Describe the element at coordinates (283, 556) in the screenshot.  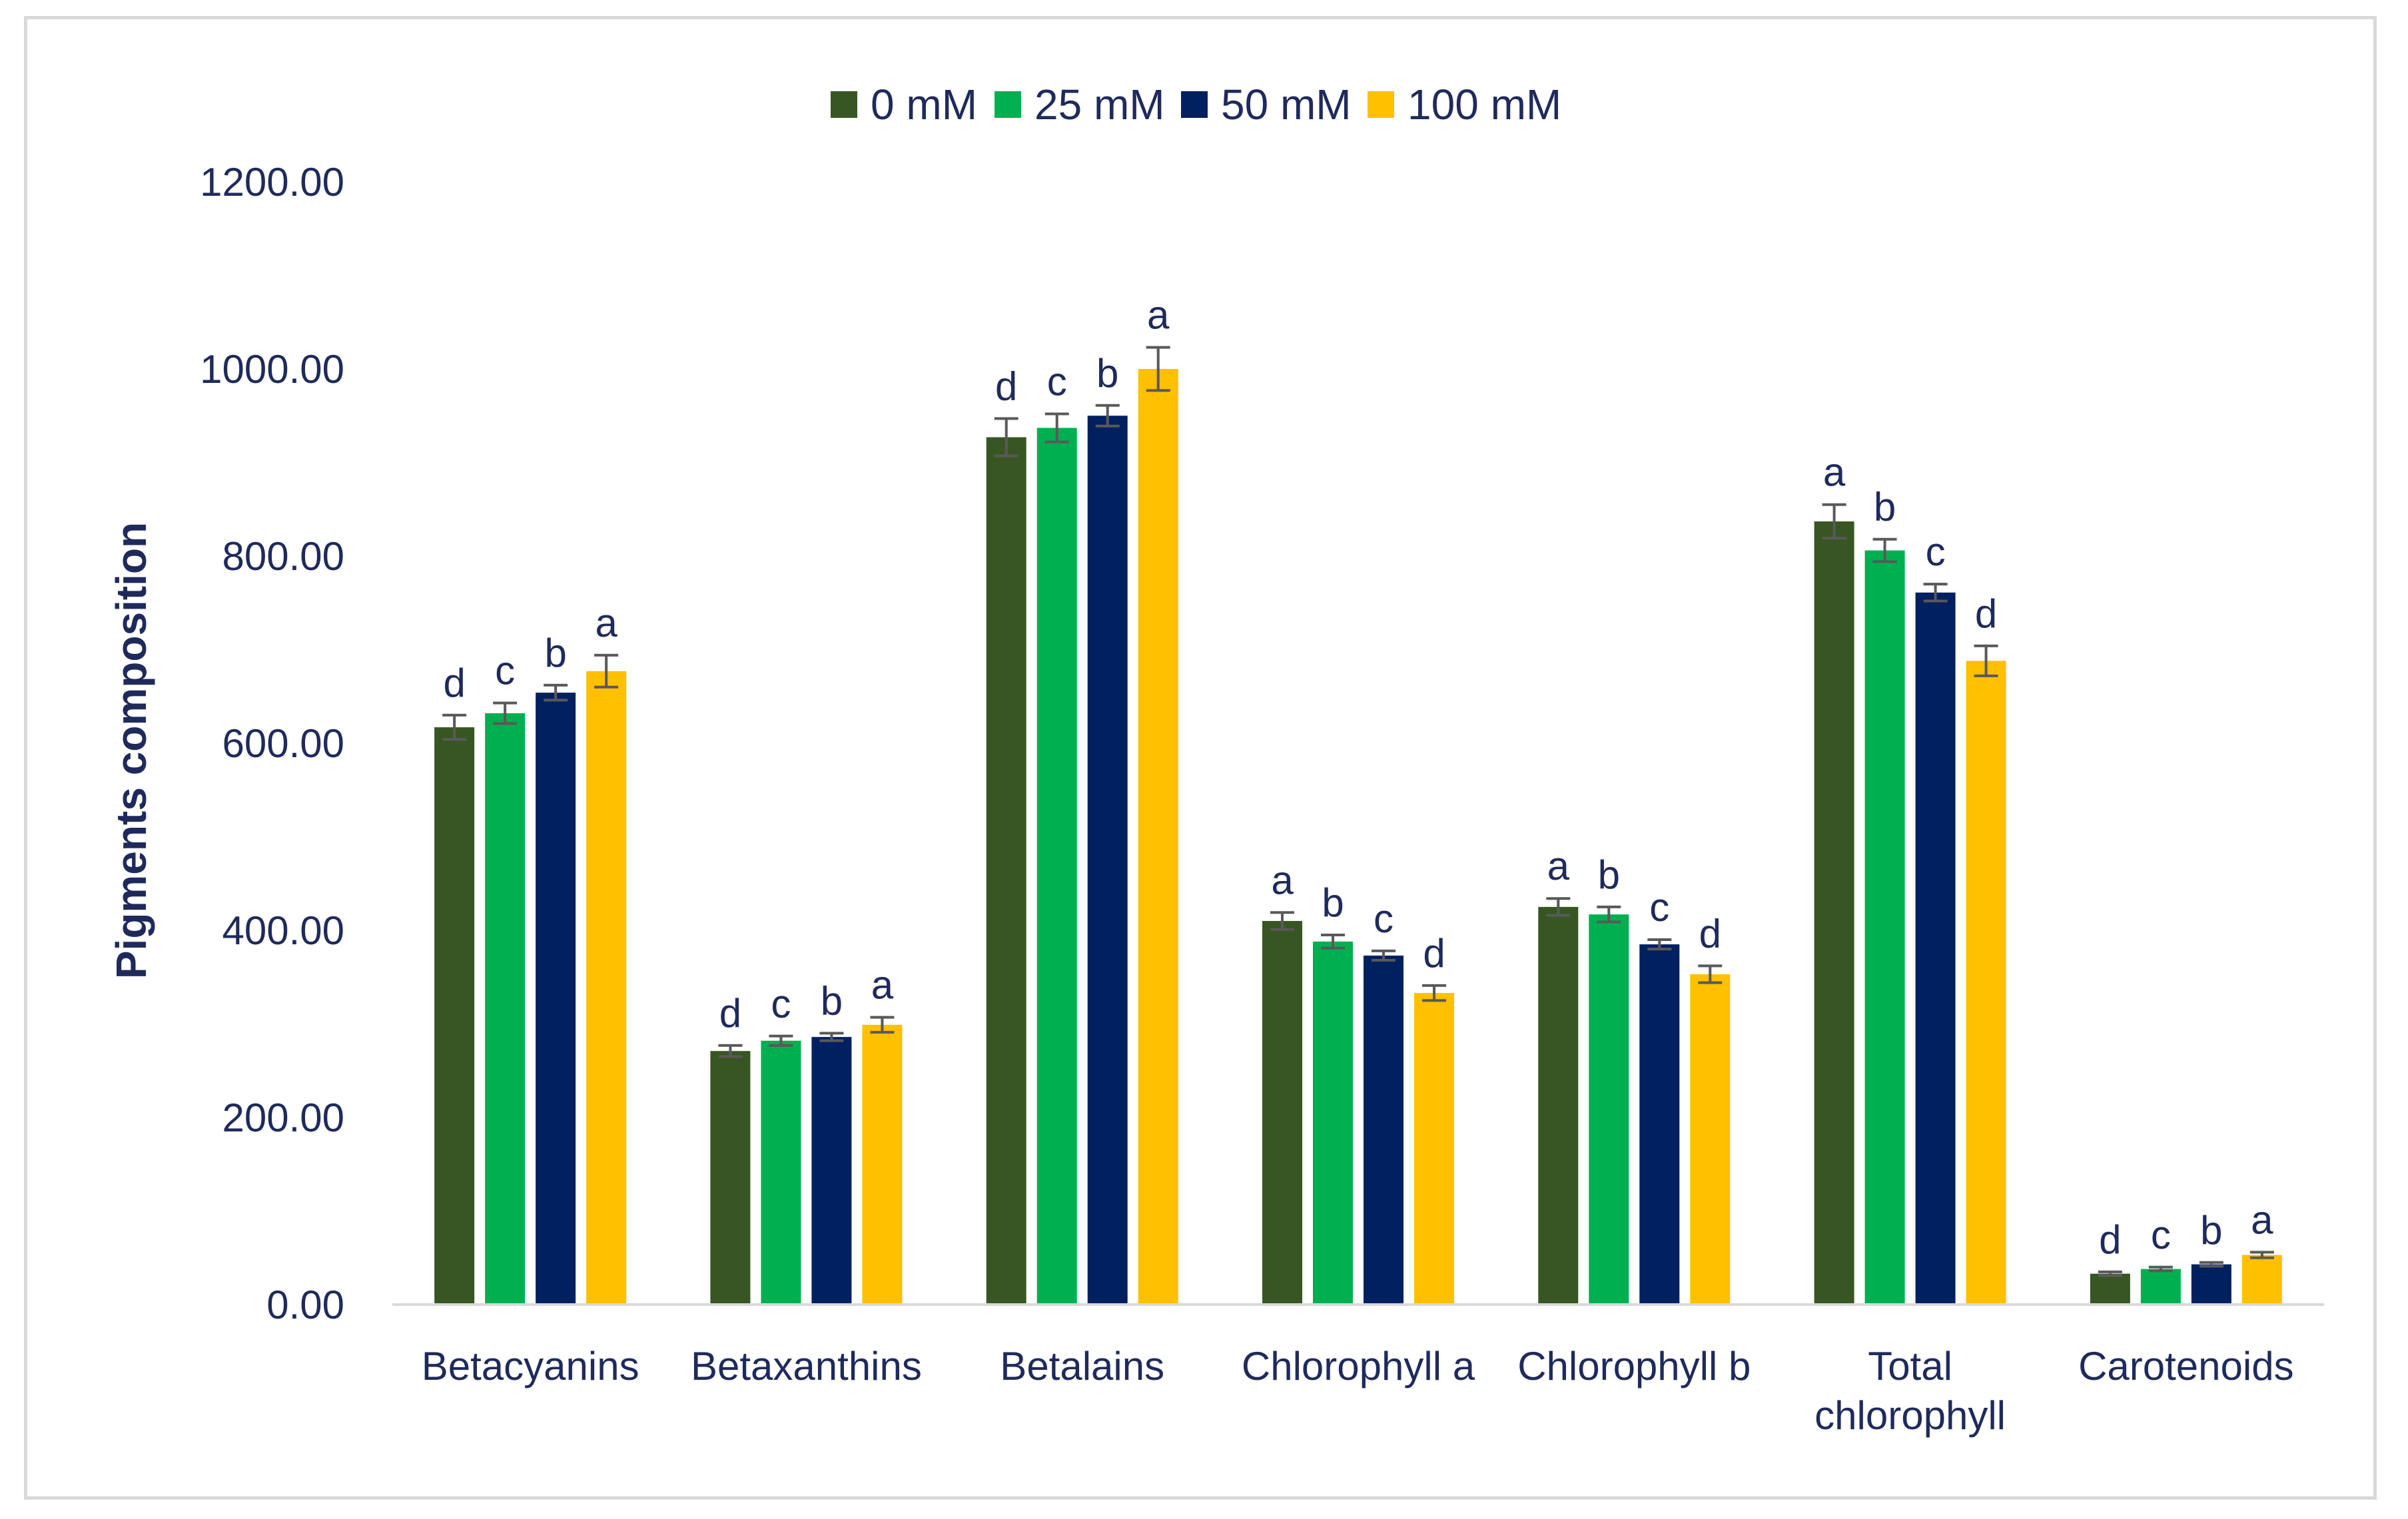
I see `y-tick-label: 800.00` at that location.